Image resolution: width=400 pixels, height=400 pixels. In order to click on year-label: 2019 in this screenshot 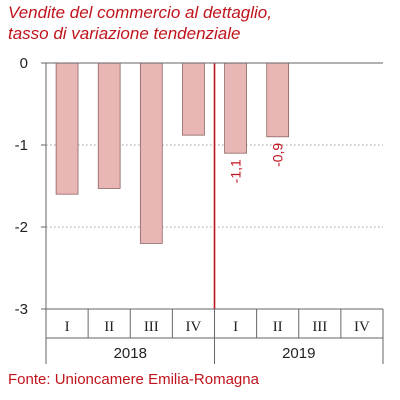, I will do `click(298, 353)`.